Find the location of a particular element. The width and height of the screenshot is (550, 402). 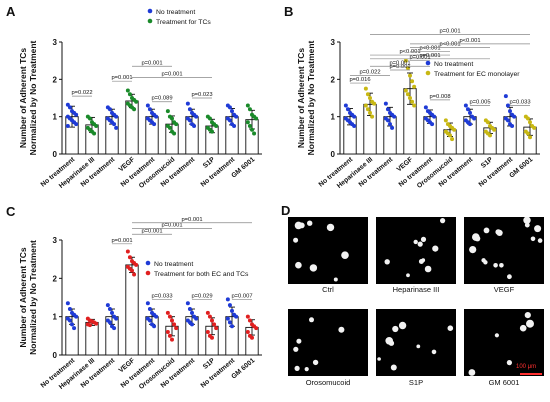

caption-orosomucoid: Orosomucoid is located at coordinates (328, 382).